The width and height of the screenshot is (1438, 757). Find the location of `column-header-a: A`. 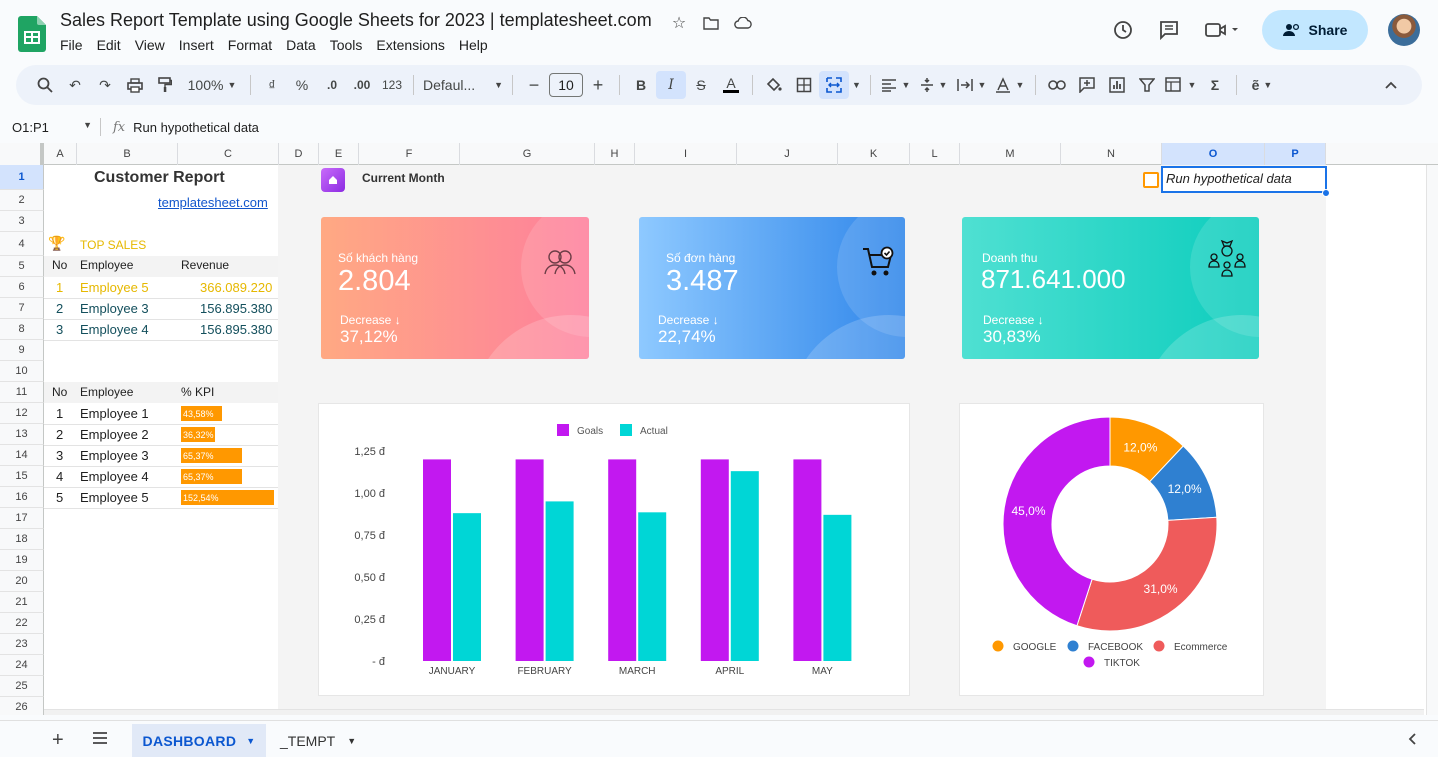

column-header-a: A is located at coordinates (60, 154).